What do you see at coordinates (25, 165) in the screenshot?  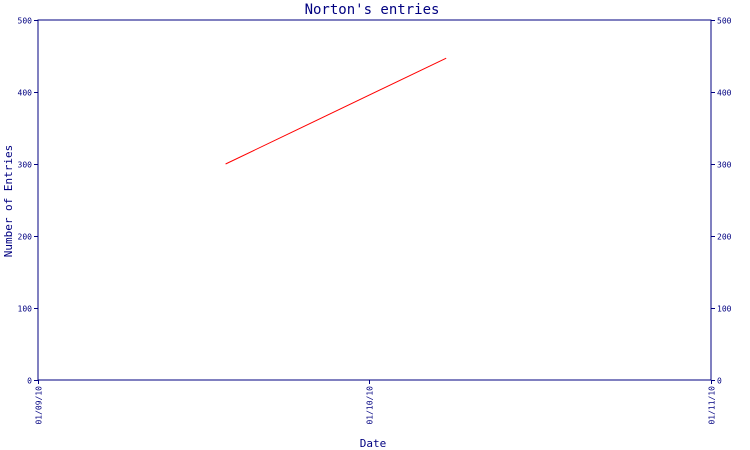 I see `y-tick-label-left: 300` at bounding box center [25, 165].